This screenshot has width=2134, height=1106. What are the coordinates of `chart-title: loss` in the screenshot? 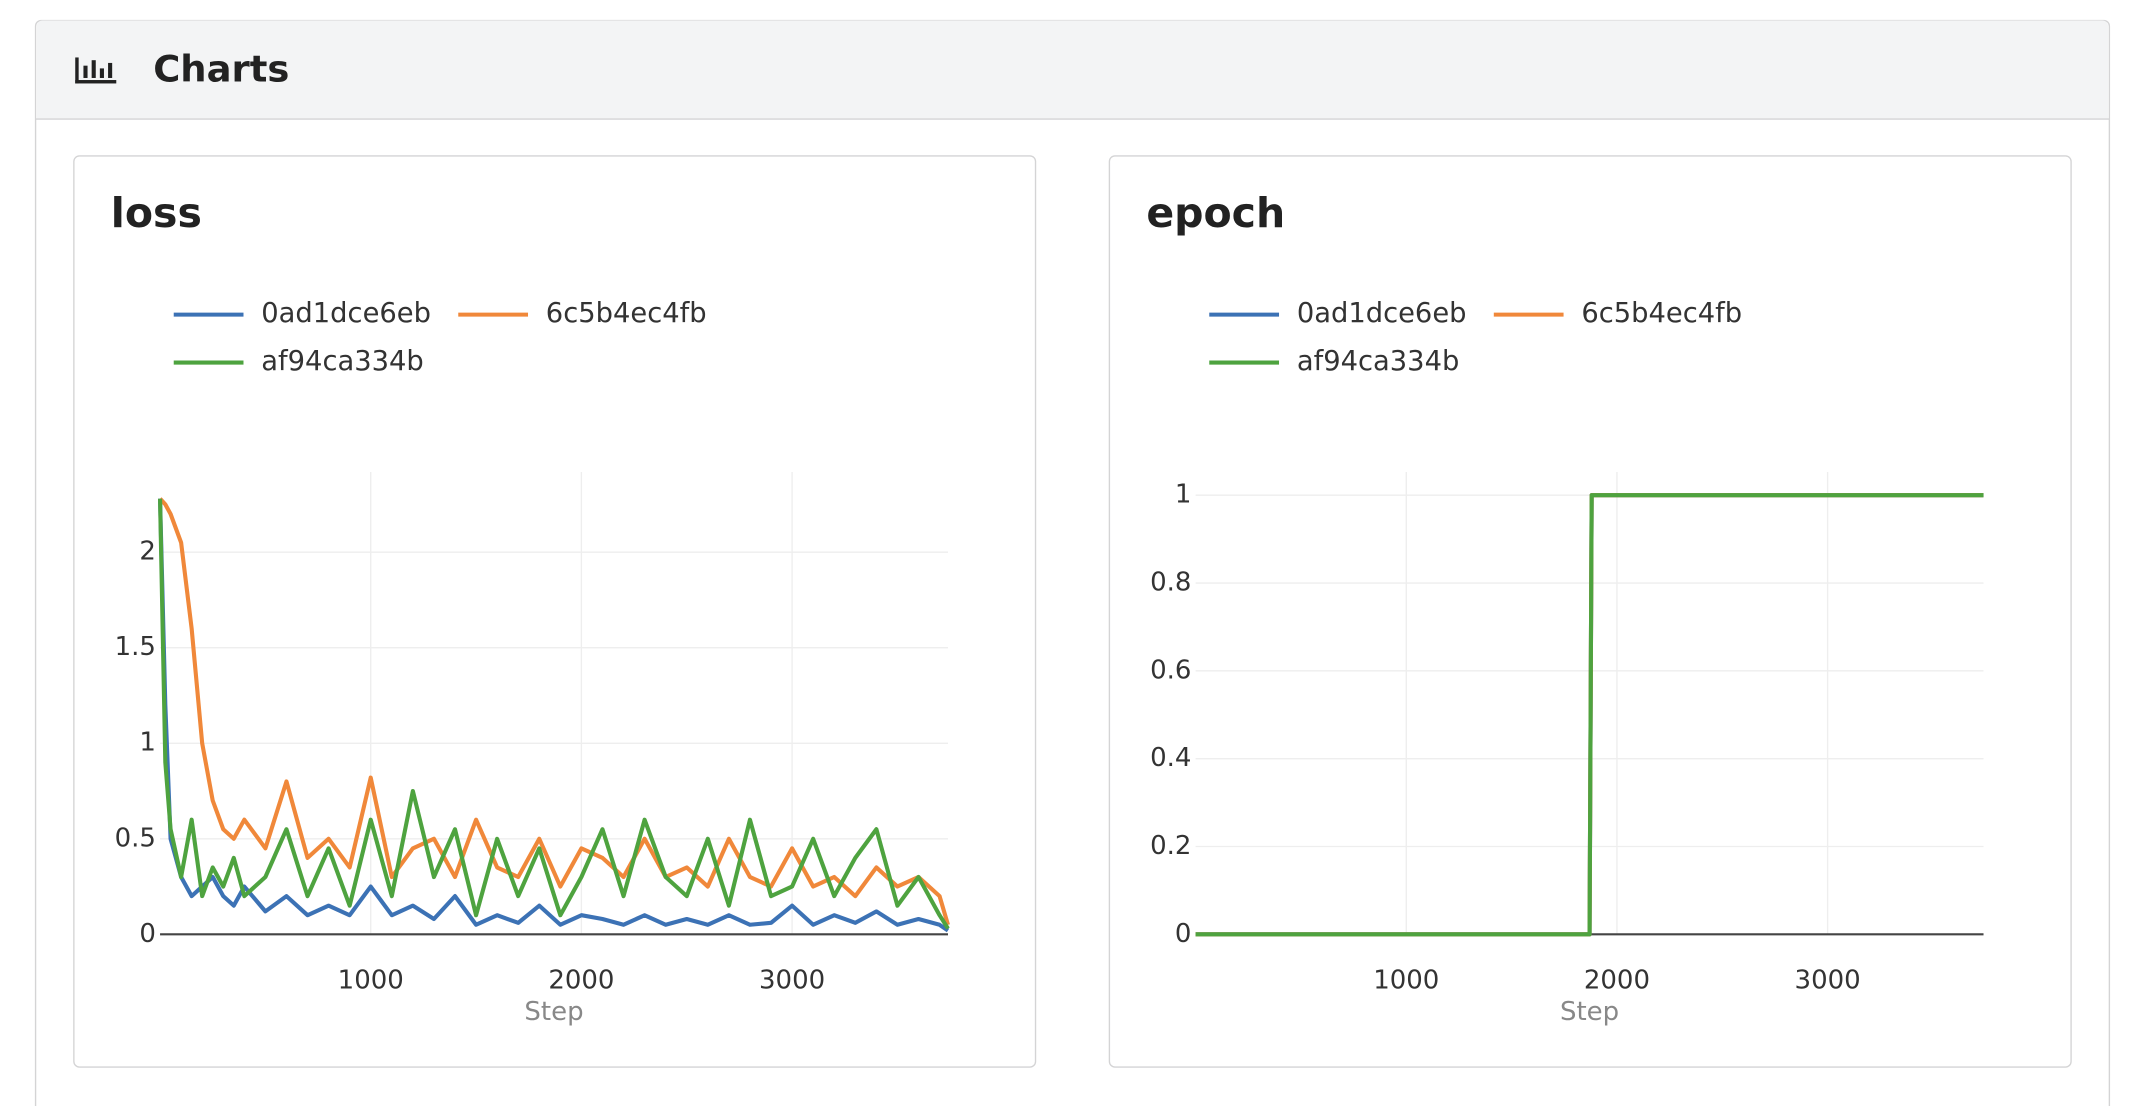 It's located at (156, 213).